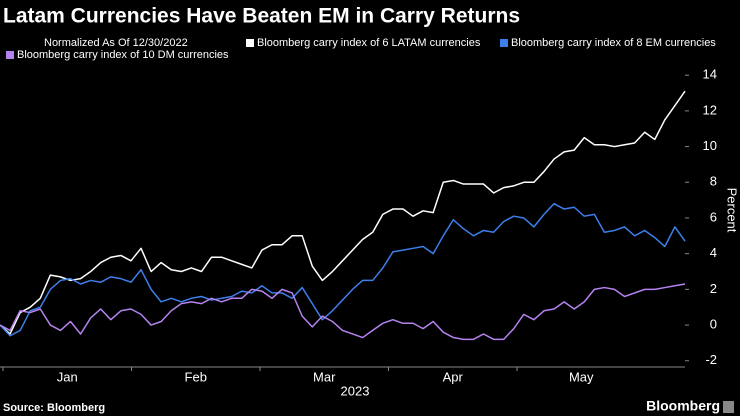  I want to click on y-tick-label: 2, so click(713, 288).